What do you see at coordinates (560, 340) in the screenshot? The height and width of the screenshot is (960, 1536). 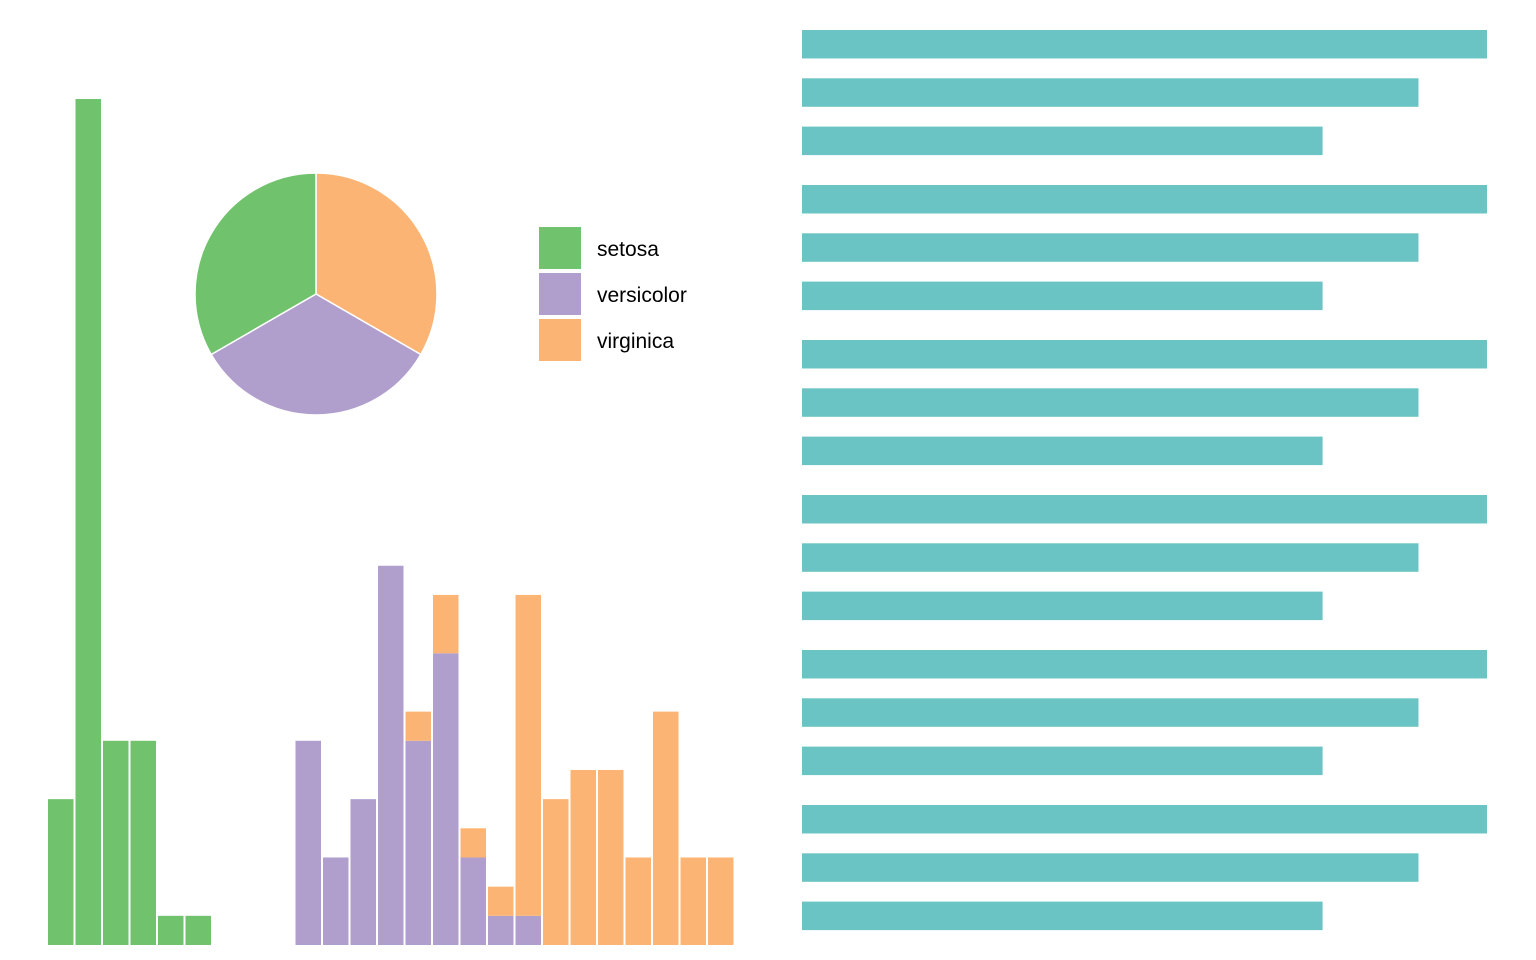 I see `legend-swatch-virginica` at bounding box center [560, 340].